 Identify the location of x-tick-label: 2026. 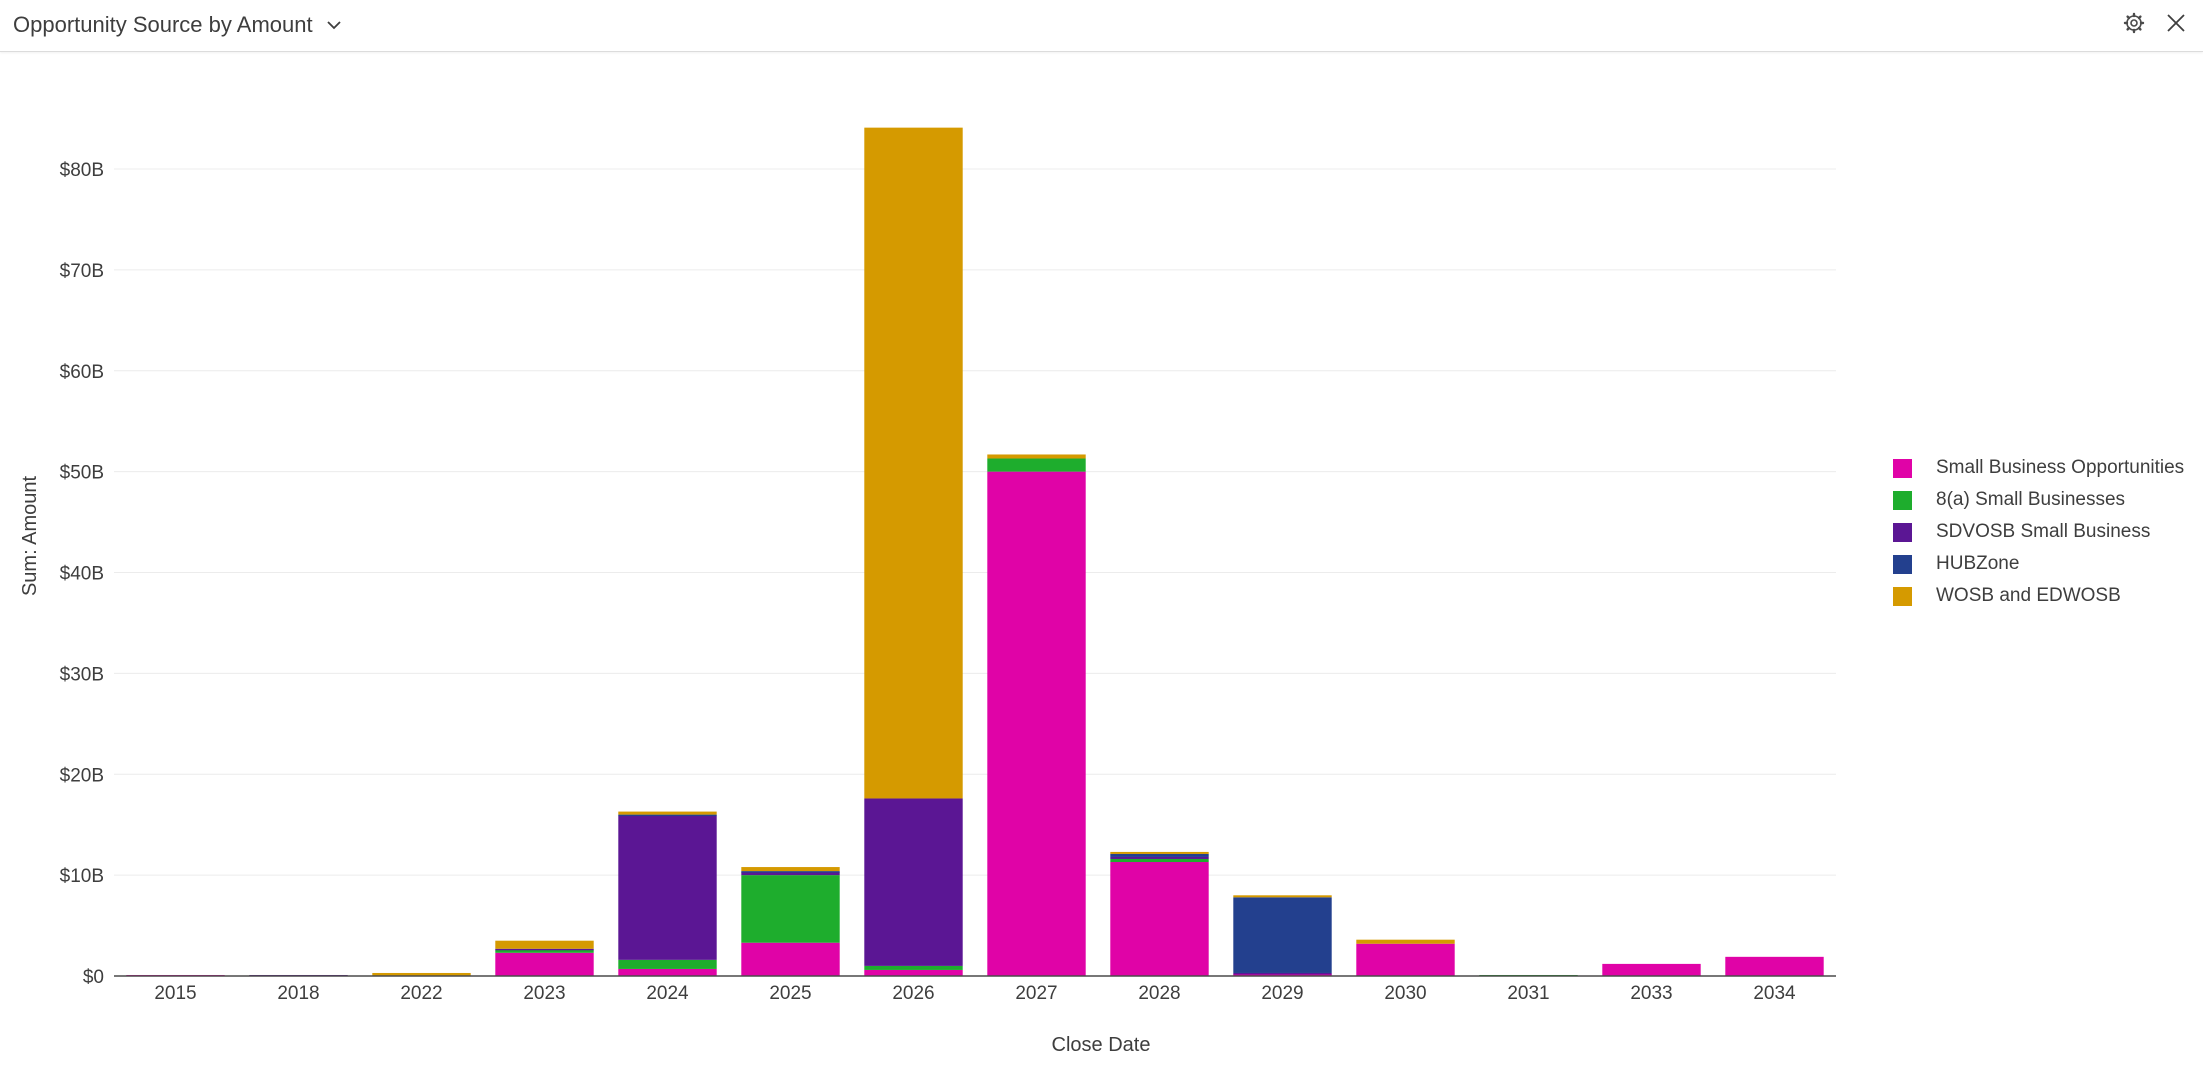
(913, 993).